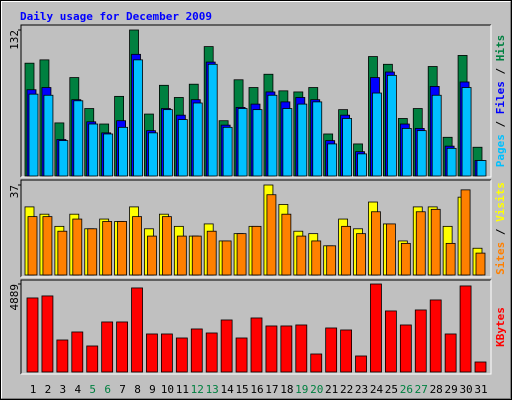  Describe the element at coordinates (465, 389) in the screenshot. I see `x-tick-label: 30` at that location.